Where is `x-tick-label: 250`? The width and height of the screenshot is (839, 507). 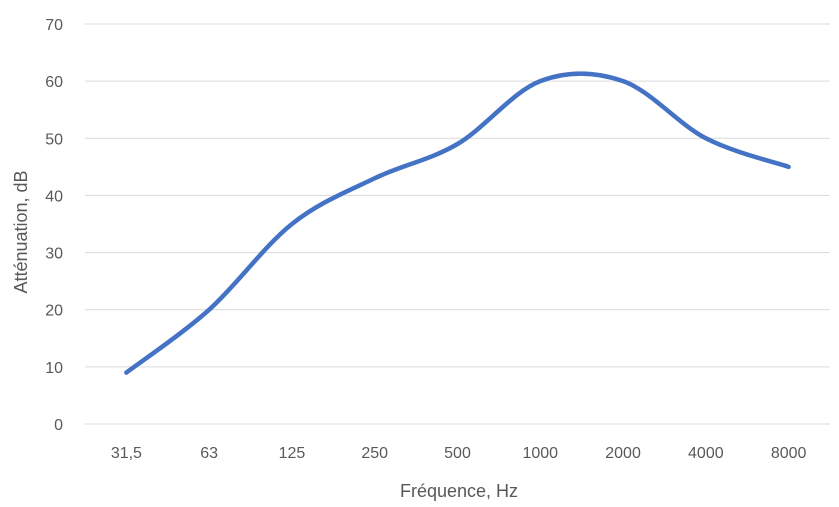
x-tick-label: 250 is located at coordinates (374, 453).